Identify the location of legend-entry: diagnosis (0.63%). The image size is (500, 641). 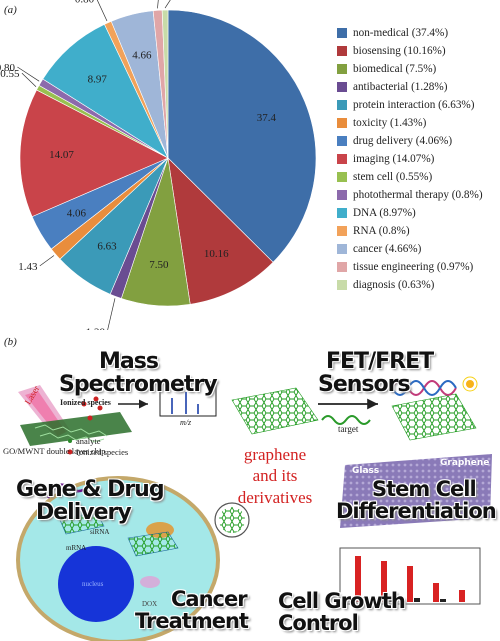
(410, 285).